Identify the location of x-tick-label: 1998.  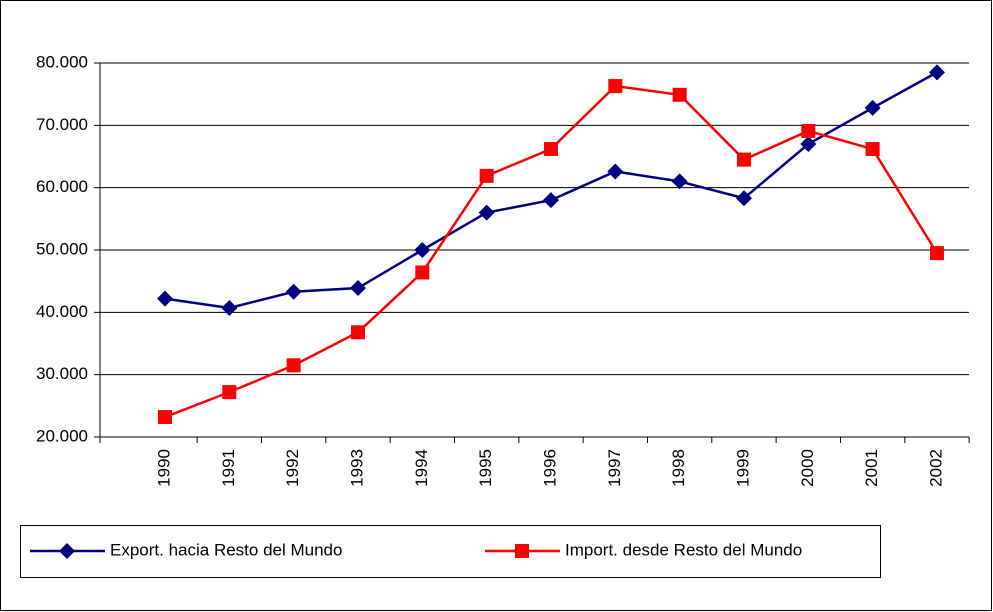
(678, 468).